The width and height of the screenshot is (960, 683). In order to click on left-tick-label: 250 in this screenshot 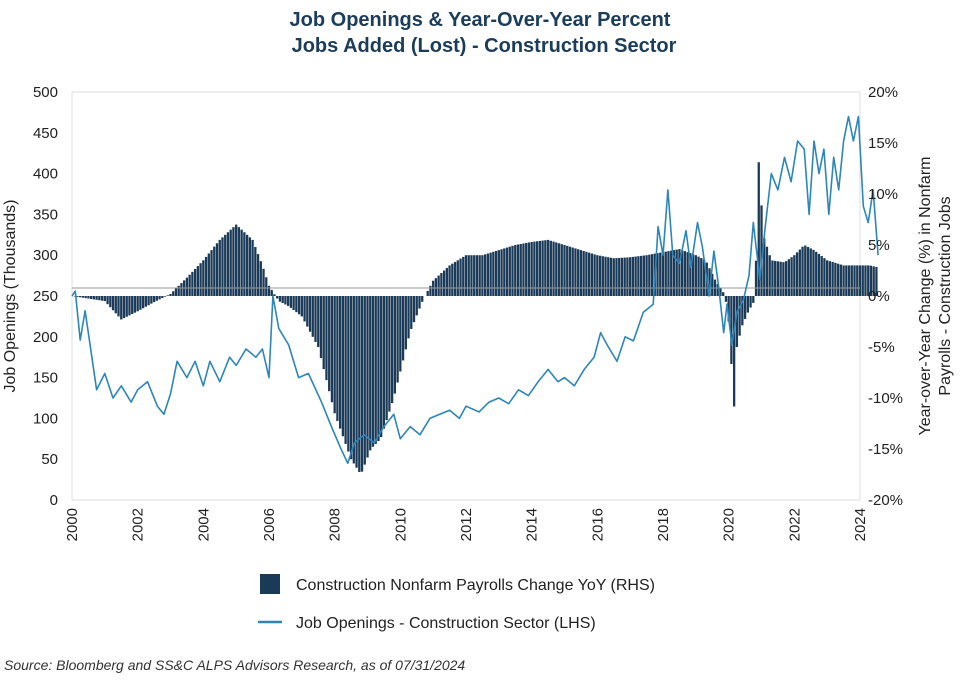, I will do `click(45, 296)`.